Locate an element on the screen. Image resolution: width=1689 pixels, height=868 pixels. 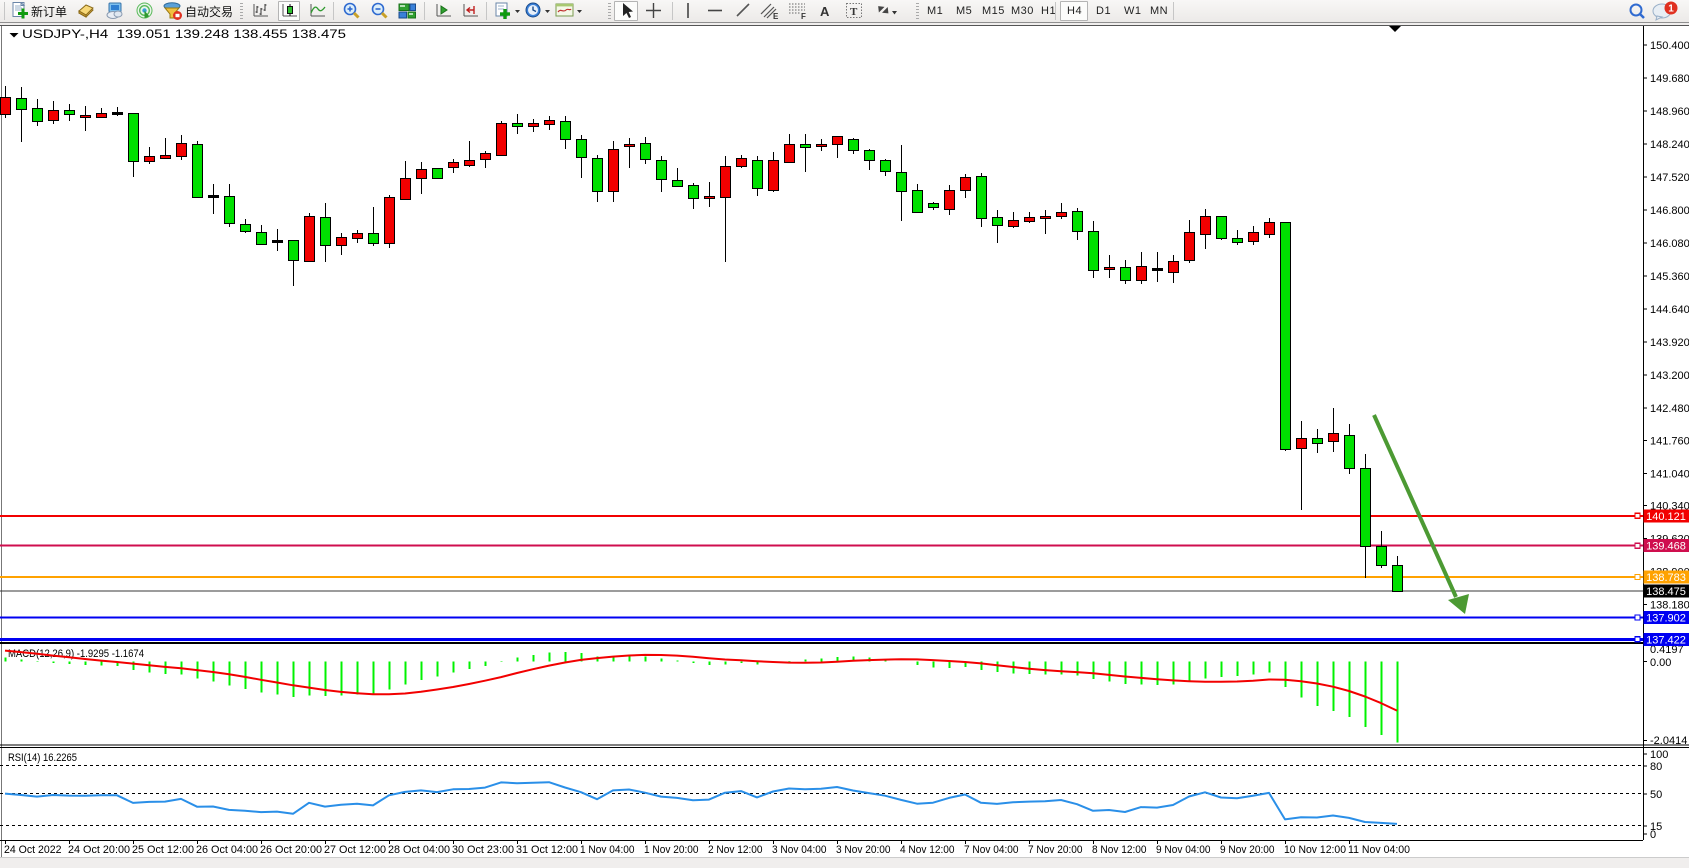
svg-text: 141.040 is located at coordinates (1669, 475).